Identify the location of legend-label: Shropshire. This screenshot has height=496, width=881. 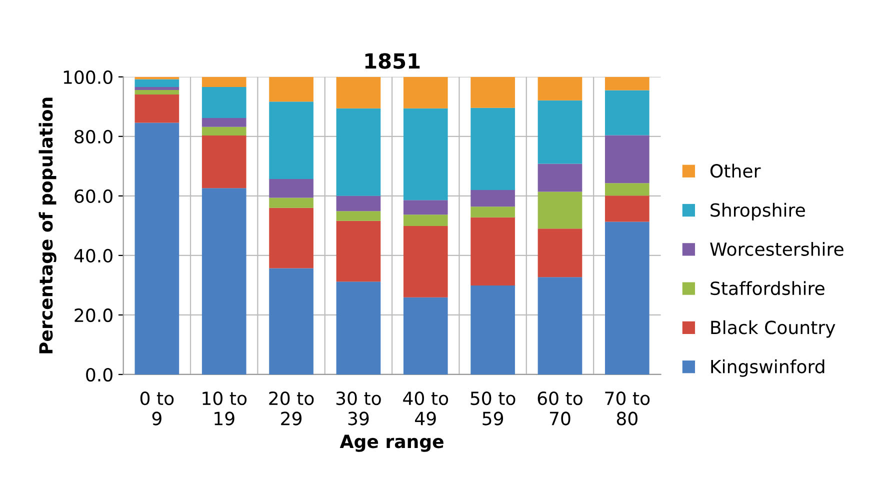
(757, 211).